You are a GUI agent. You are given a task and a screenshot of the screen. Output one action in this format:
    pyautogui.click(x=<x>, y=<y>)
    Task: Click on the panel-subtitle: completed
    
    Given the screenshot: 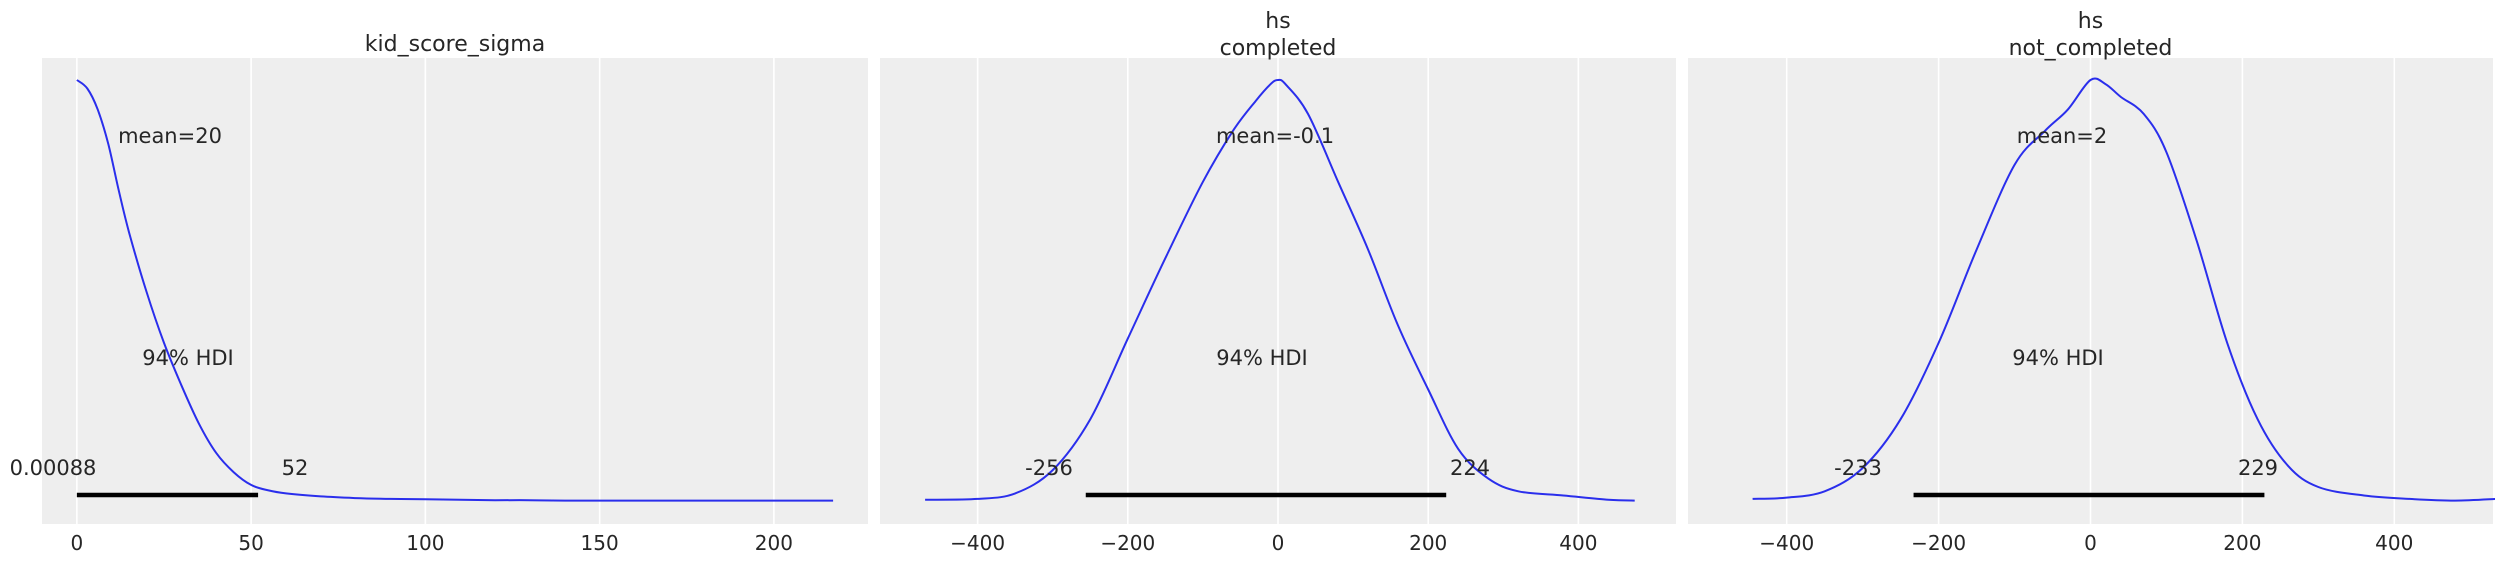 What is the action you would take?
    pyautogui.click(x=1278, y=48)
    